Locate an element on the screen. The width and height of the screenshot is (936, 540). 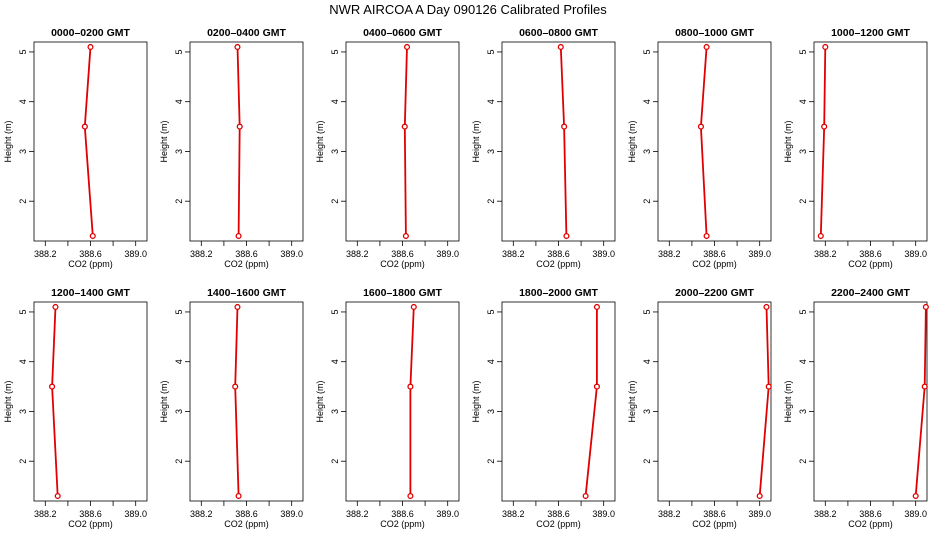
panel-title: 0200–0400 GMT is located at coordinates (246, 33).